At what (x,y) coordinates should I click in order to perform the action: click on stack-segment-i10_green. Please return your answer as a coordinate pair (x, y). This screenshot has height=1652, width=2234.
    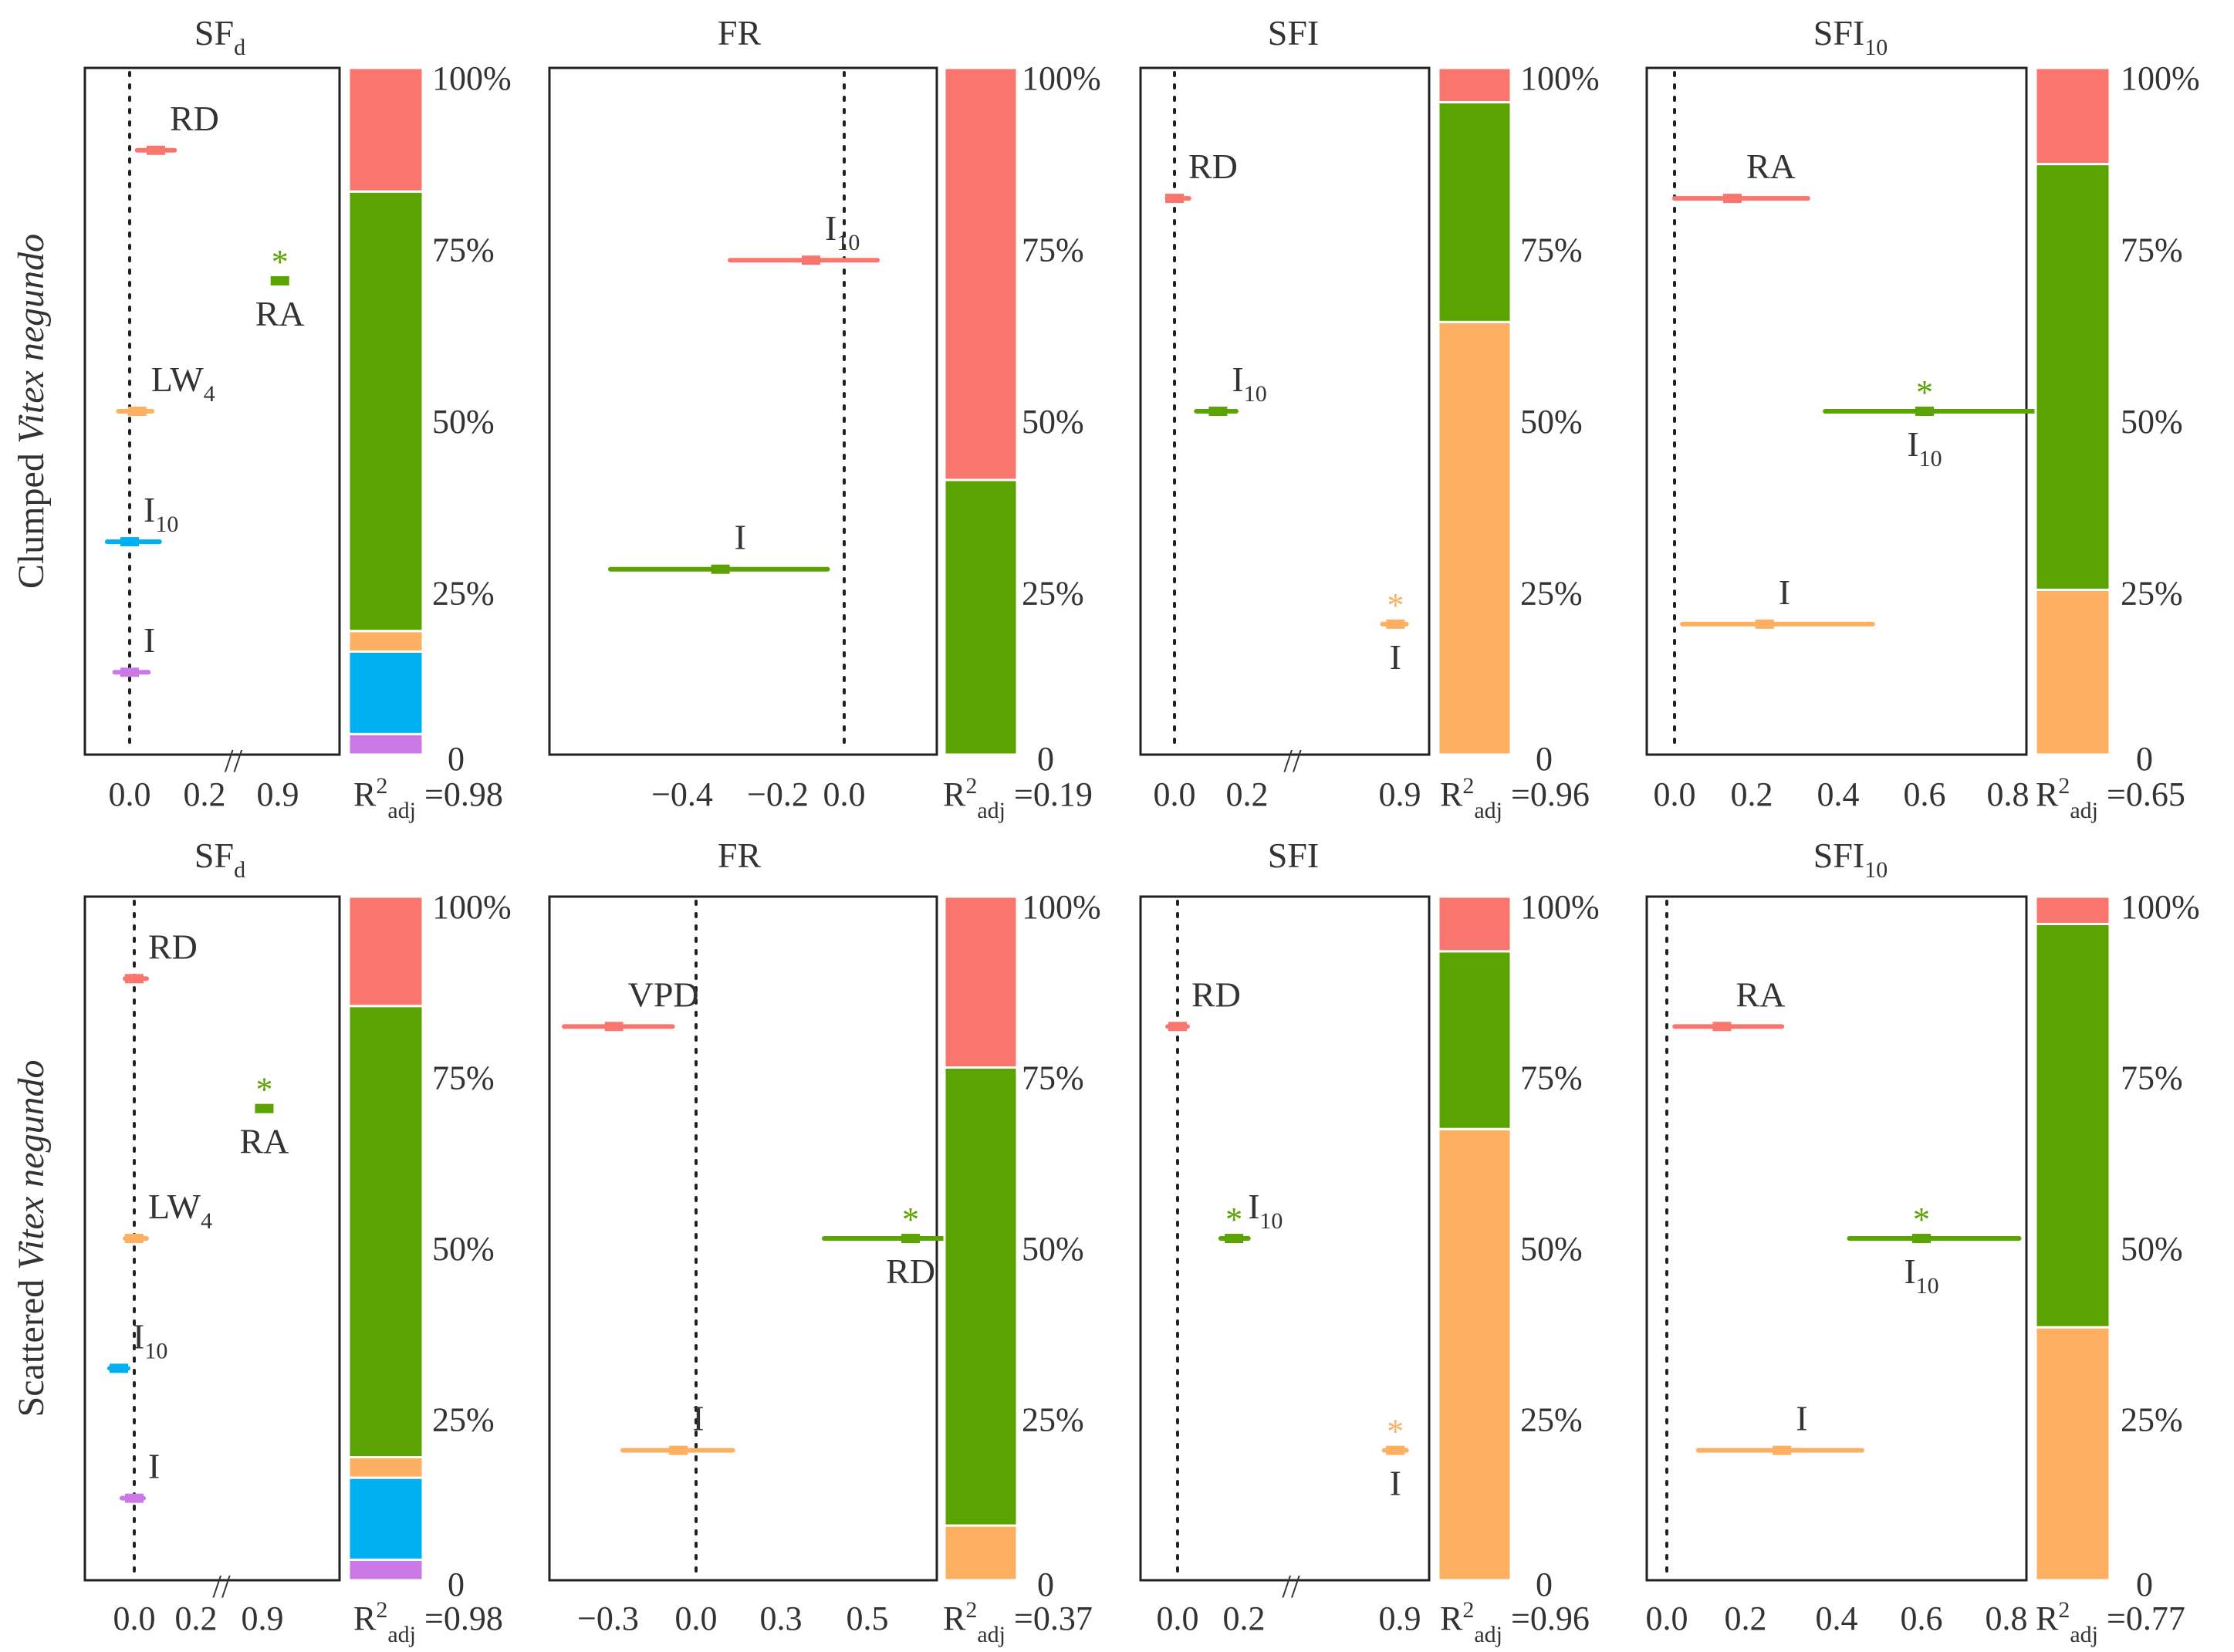
    Looking at the image, I should click on (2072, 377).